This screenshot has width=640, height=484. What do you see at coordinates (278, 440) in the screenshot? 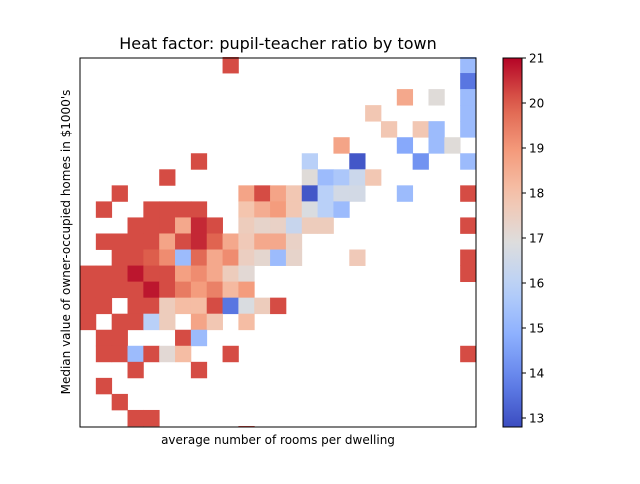
I see `x-axis-label: average number of rooms per dwelling` at bounding box center [278, 440].